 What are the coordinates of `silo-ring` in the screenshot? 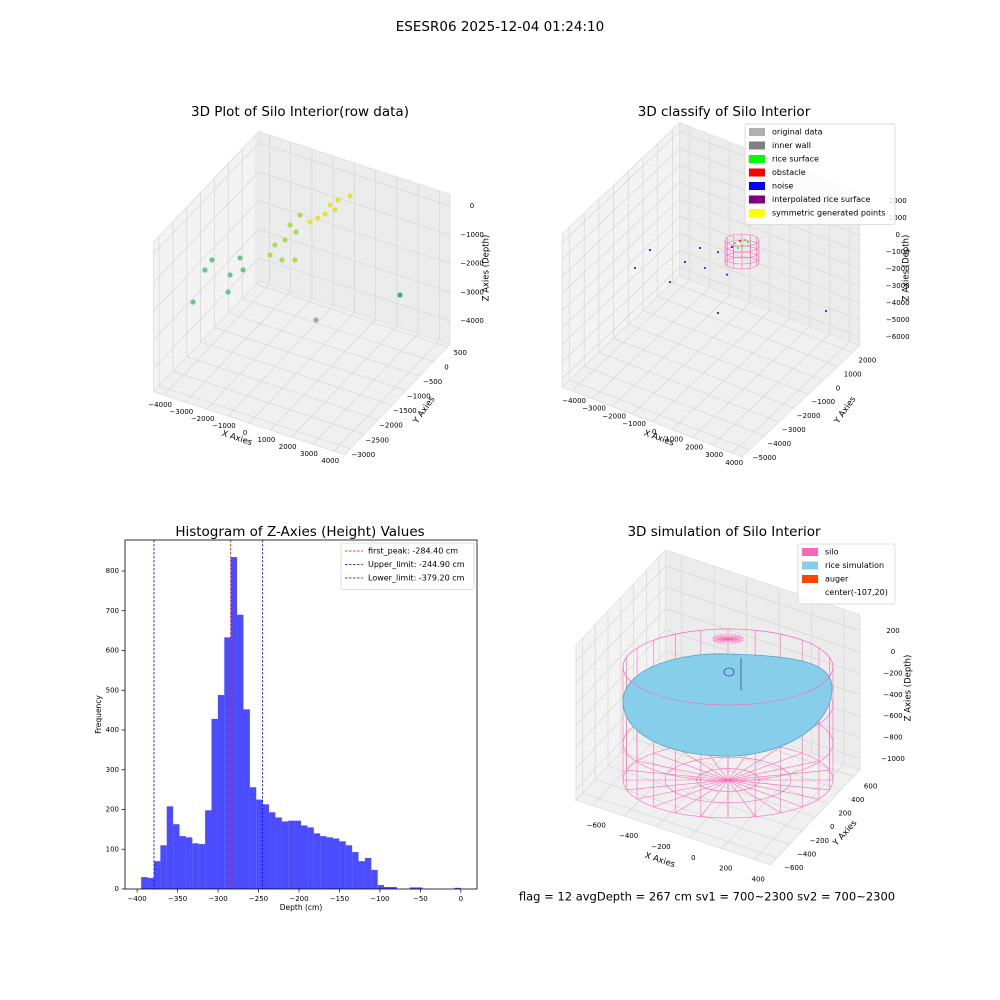 It's located at (728, 667).